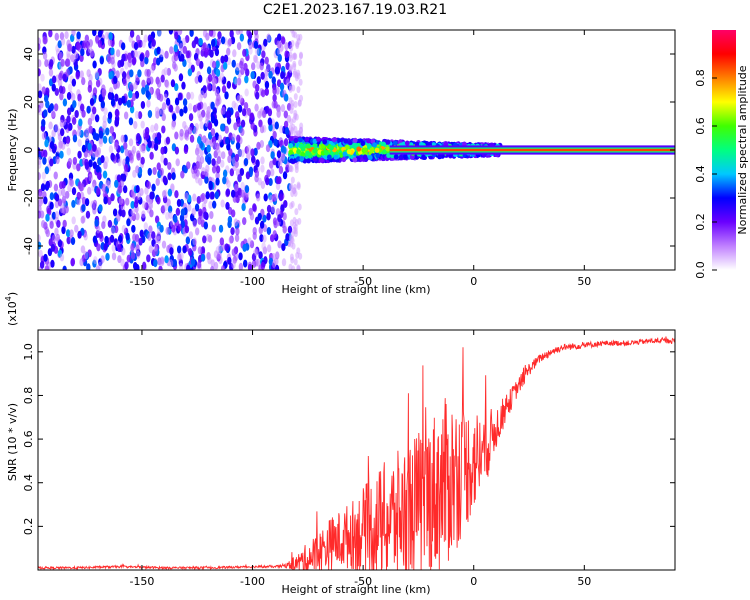 Image resolution: width=750 pixels, height=600 pixels. I want to click on steady-line-core, so click(532, 150).